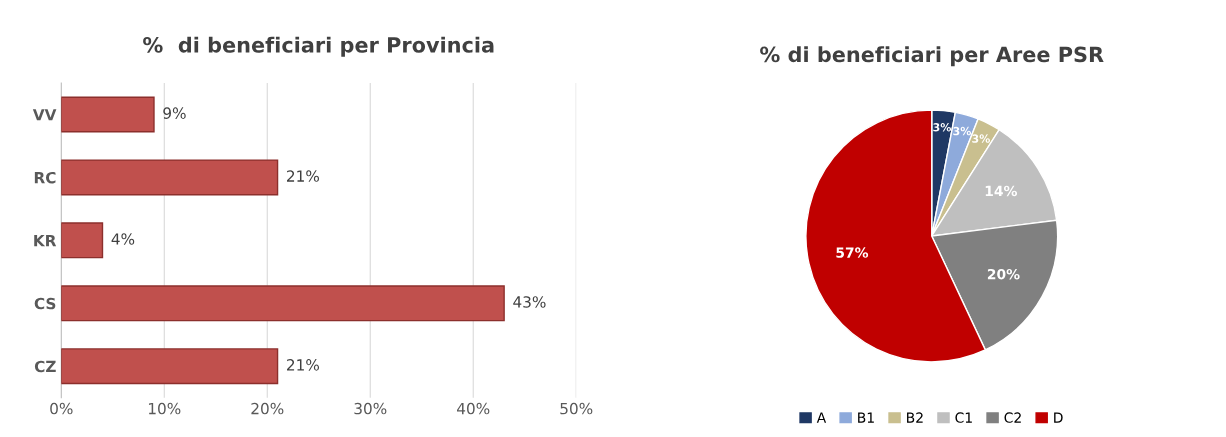 The image size is (1226, 437). What do you see at coordinates (45, 366) in the screenshot?
I see `y-tick-label: CZ` at bounding box center [45, 366].